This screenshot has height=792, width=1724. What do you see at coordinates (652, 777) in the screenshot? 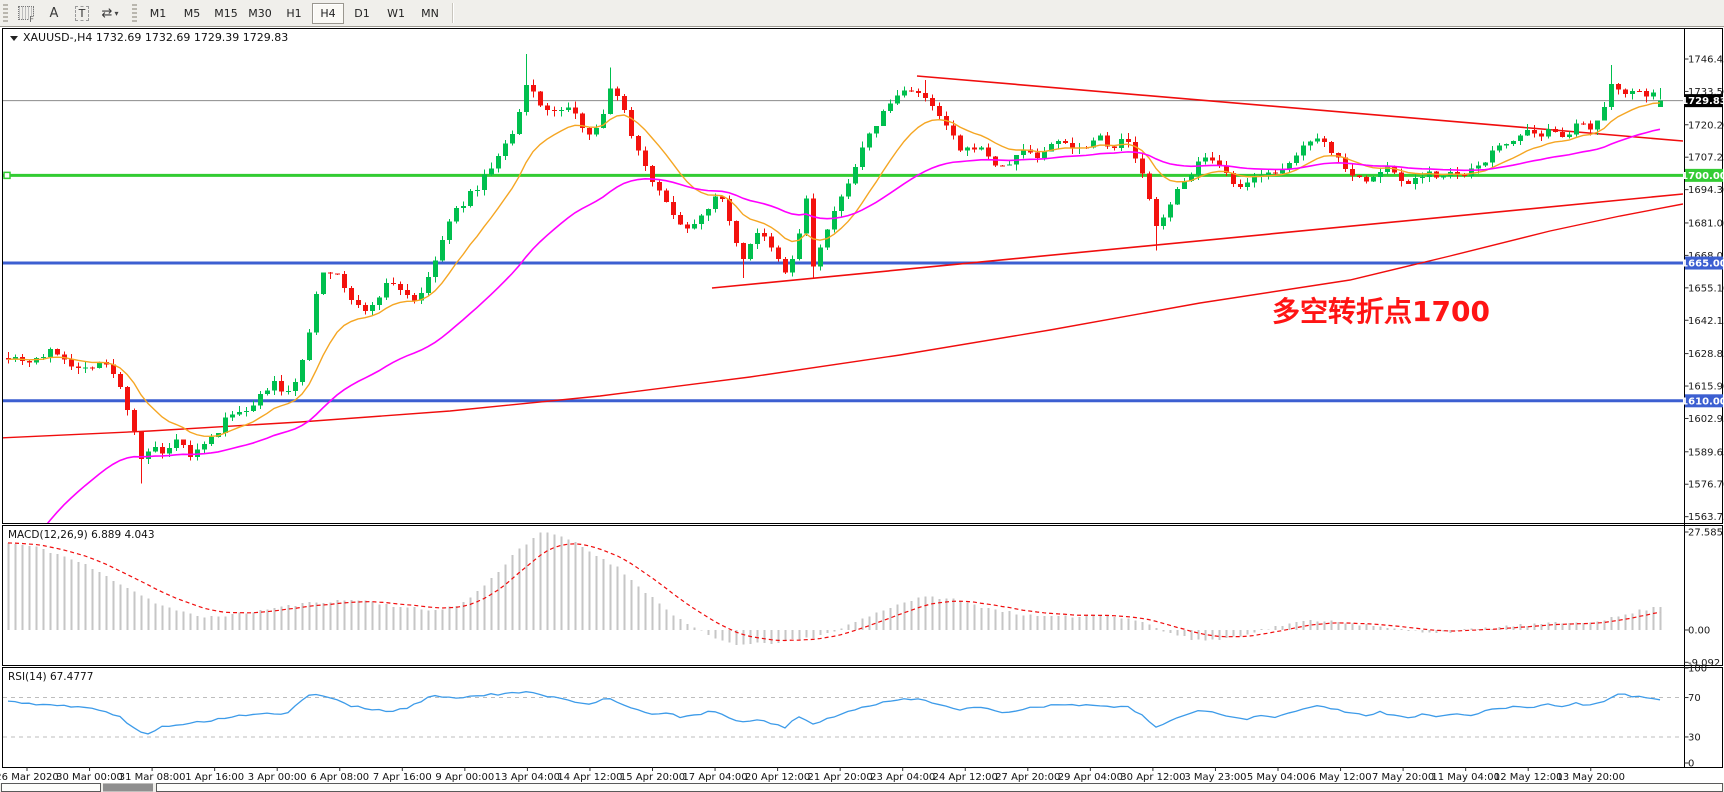
I see `time-axis-label: 15 Apr 20:00` at bounding box center [652, 777].